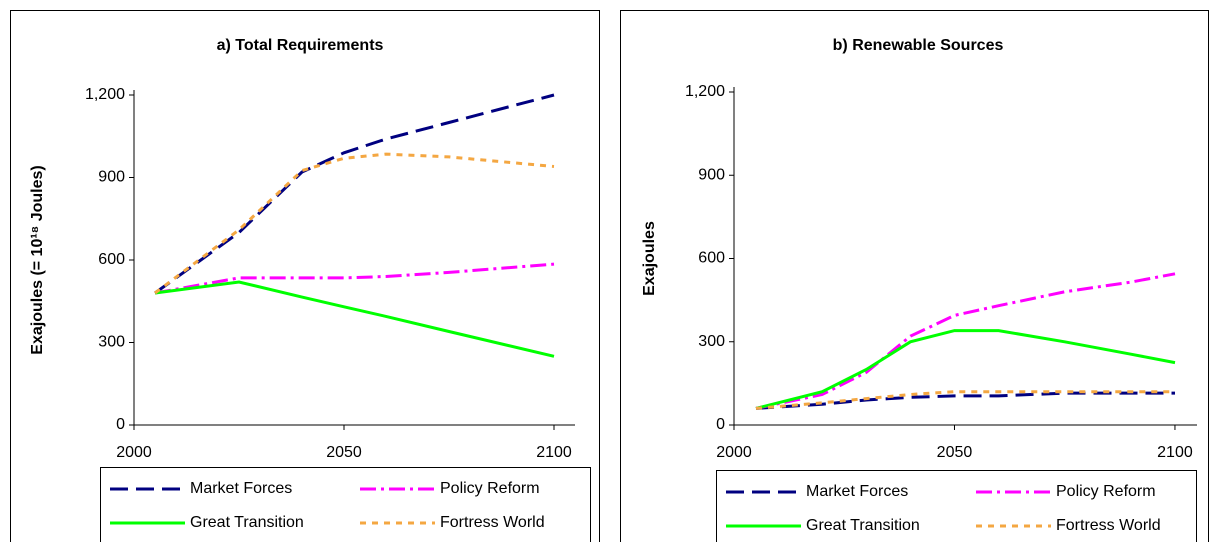  I want to click on chart-title: b) Renewable Sources, so click(918, 45).